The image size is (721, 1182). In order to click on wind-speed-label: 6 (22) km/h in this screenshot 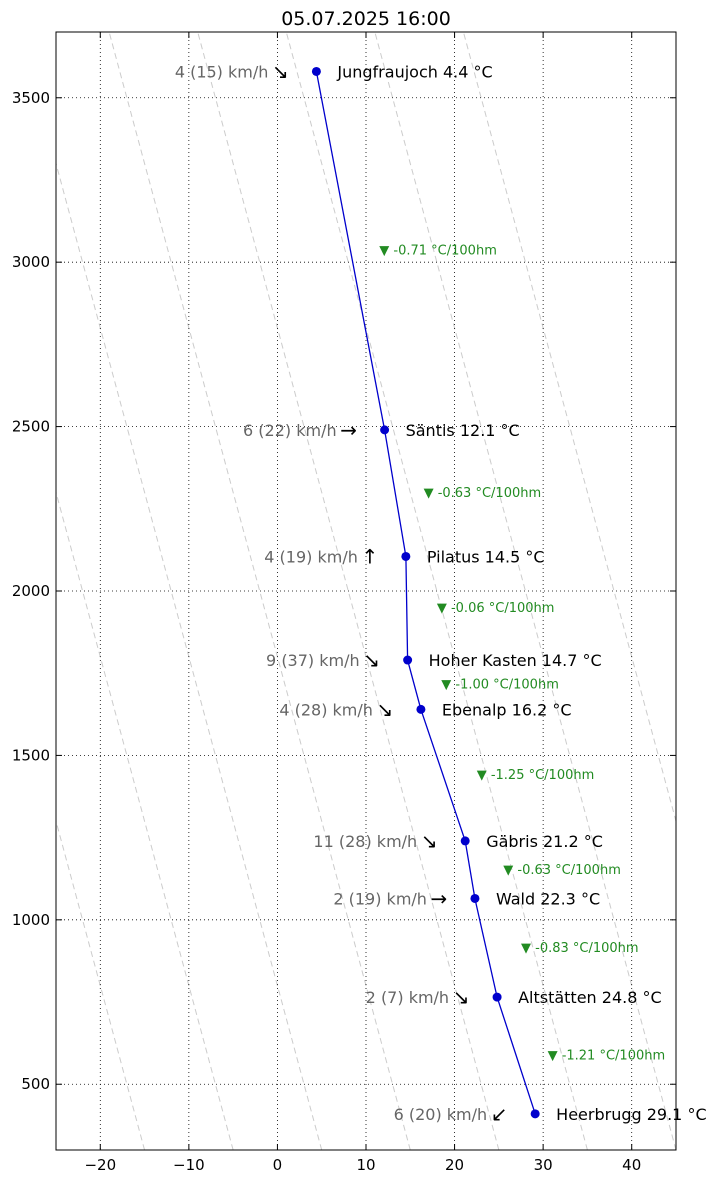, I will do `click(290, 430)`.